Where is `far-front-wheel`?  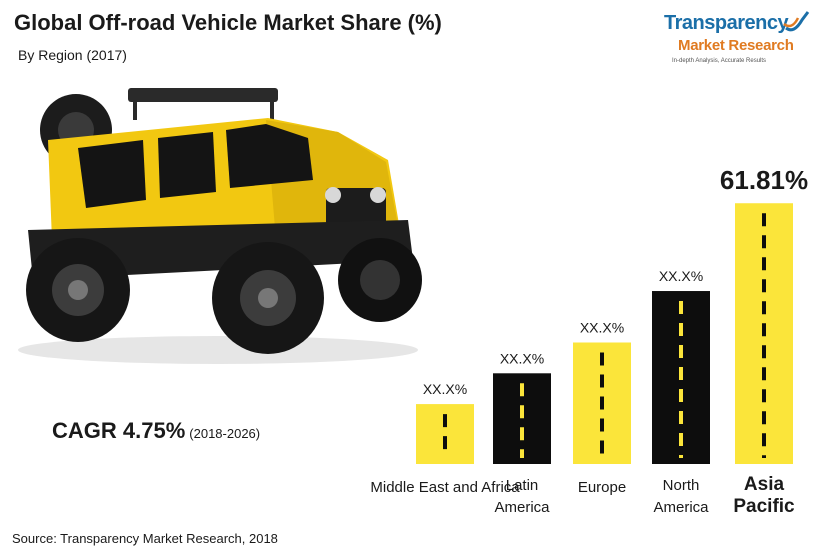
far-front-wheel is located at coordinates (380, 280).